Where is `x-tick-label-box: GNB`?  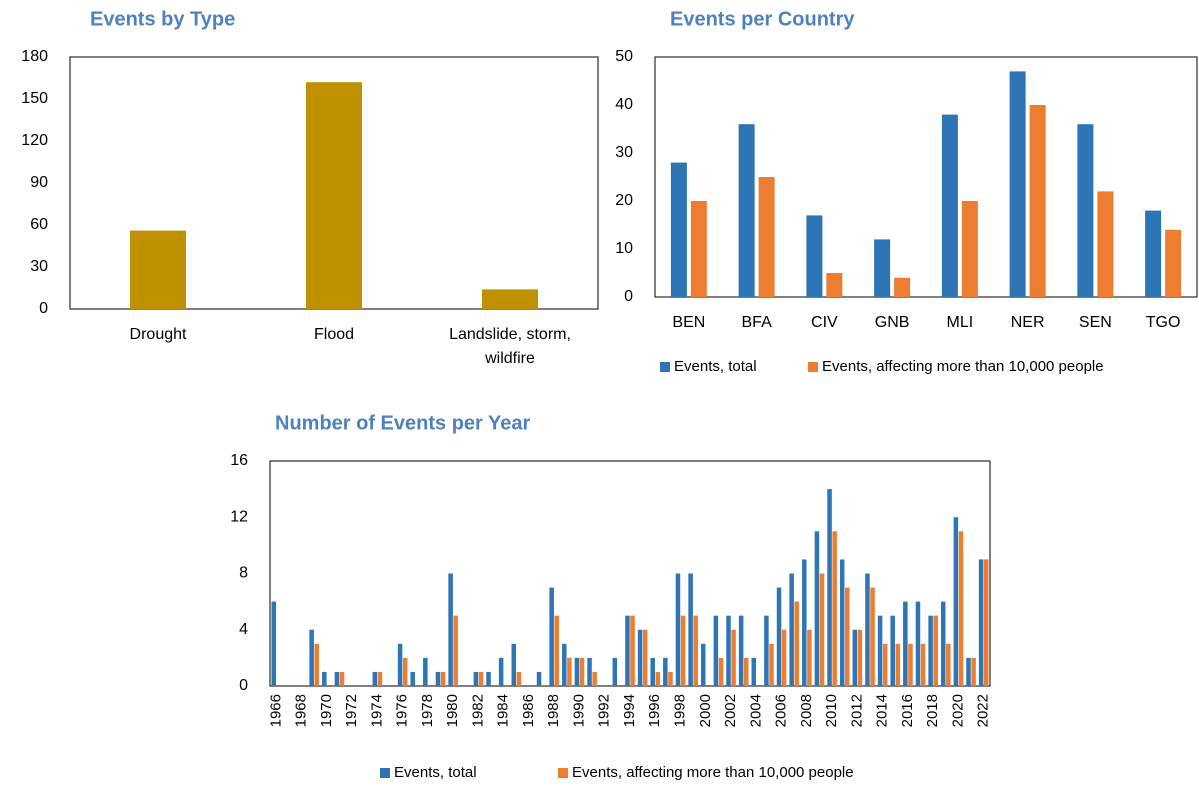 x-tick-label-box: GNB is located at coordinates (892, 322).